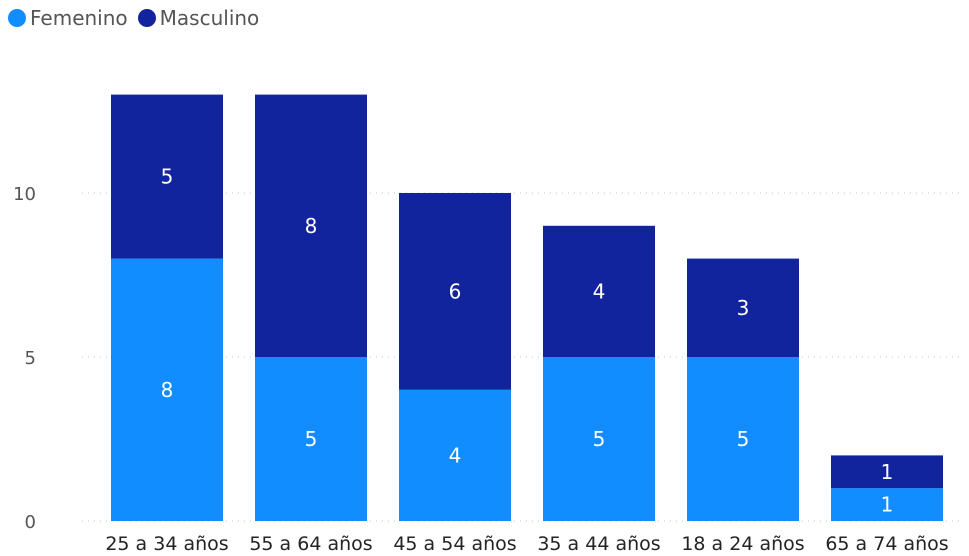 The width and height of the screenshot is (969, 556). I want to click on y-tick-label-0: 0, so click(30, 522).